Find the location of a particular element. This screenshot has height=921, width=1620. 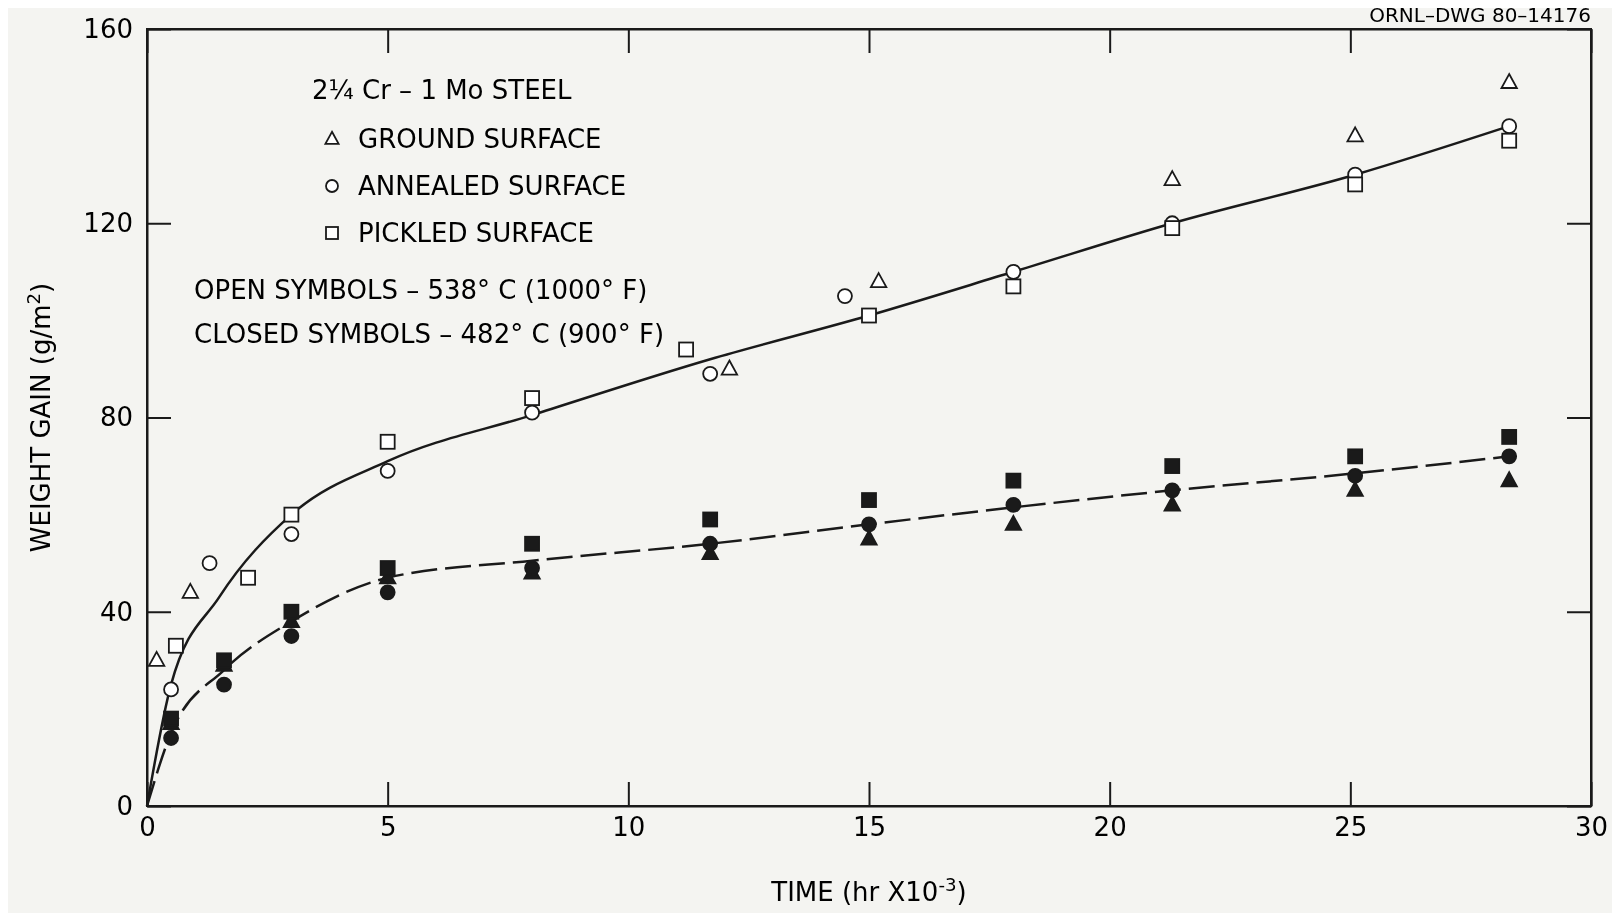

legend-label: PICKLED SURFACE is located at coordinates (476, 233).